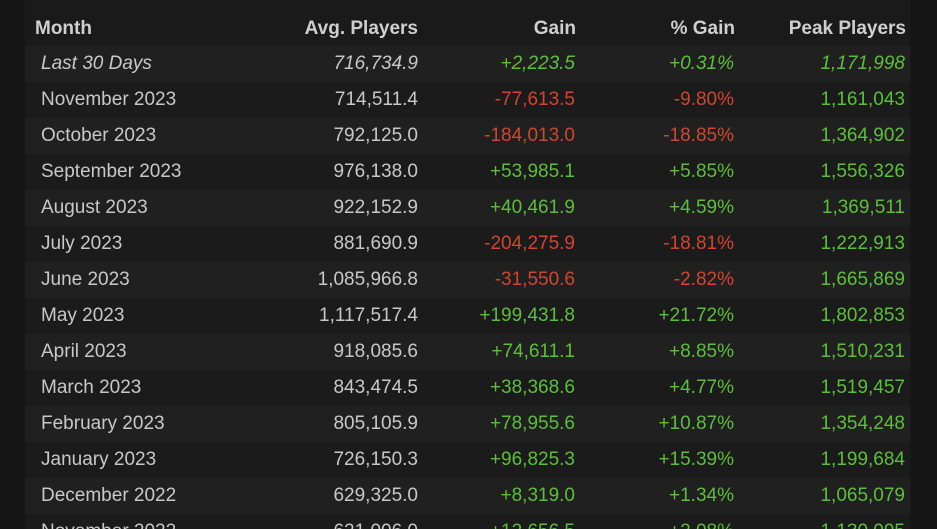 This screenshot has height=529, width=937. Describe the element at coordinates (702, 28) in the screenshot. I see `header-pct-gain: % Gain` at that location.